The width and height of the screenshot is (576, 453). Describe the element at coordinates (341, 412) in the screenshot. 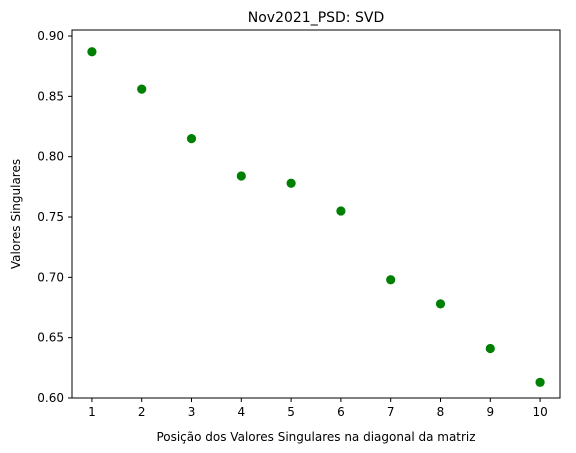

I see `x-tick-label: 6` at that location.